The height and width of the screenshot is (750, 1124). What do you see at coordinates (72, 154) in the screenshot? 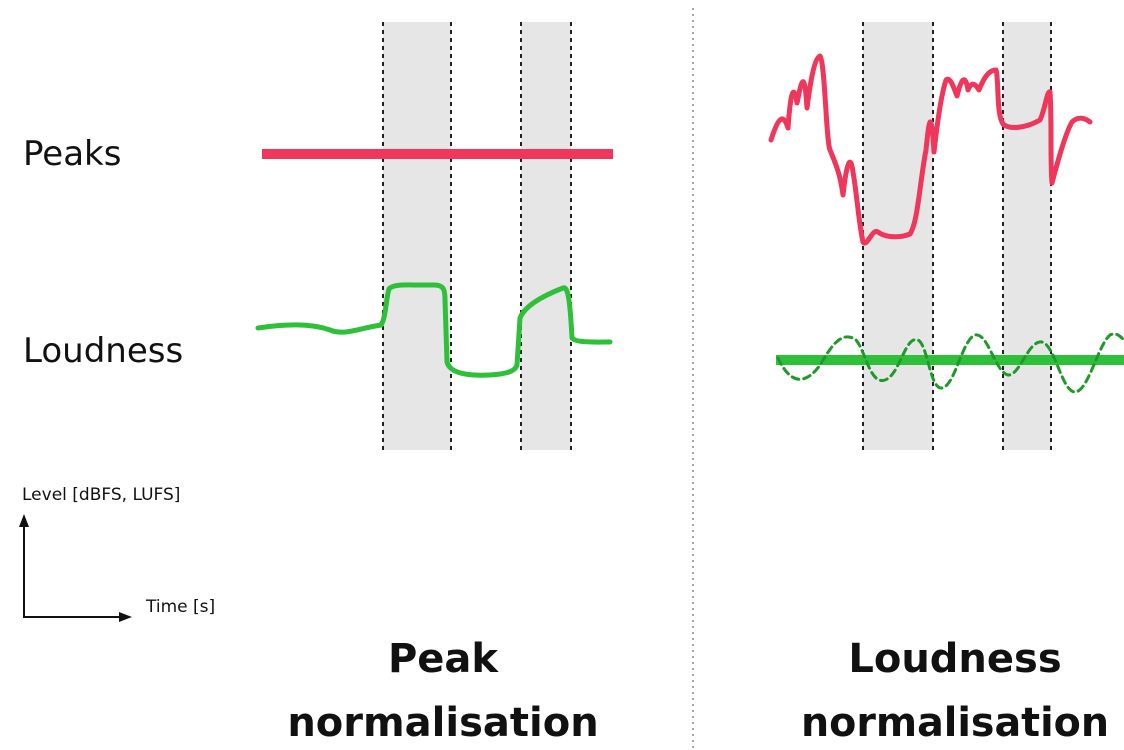
I see `peaks-label: Peaks` at bounding box center [72, 154].